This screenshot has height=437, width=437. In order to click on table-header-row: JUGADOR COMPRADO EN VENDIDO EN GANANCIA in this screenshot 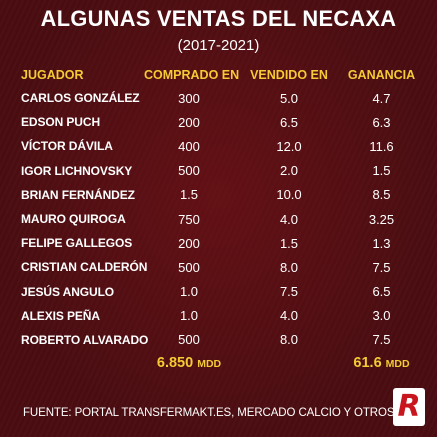, I will do `click(220, 75)`.